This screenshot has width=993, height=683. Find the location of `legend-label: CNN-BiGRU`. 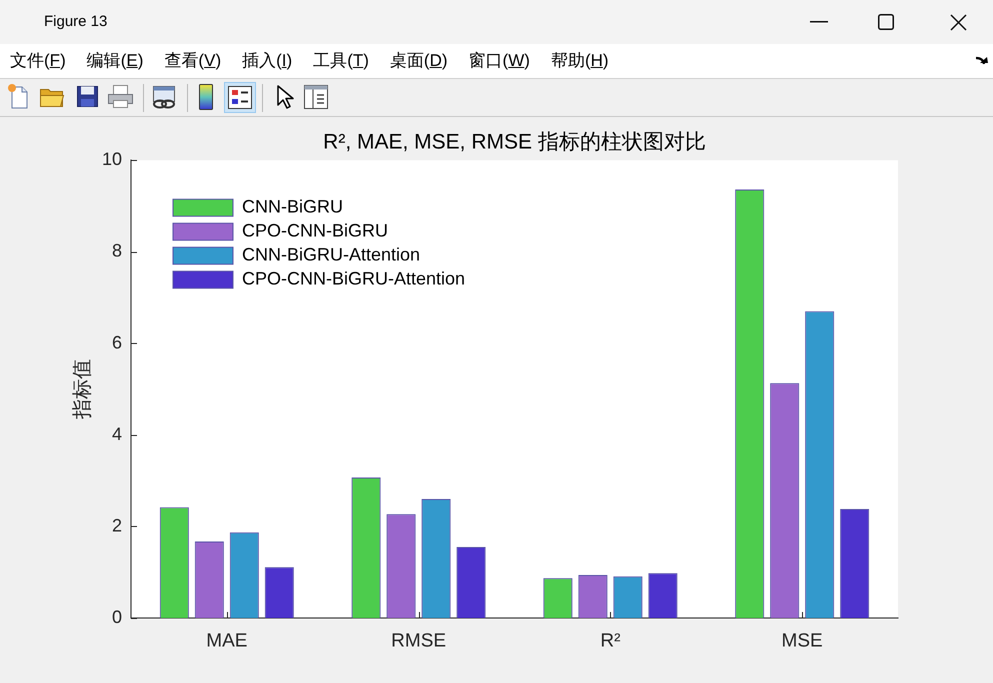

legend-label: CNN-BiGRU is located at coordinates (292, 206).